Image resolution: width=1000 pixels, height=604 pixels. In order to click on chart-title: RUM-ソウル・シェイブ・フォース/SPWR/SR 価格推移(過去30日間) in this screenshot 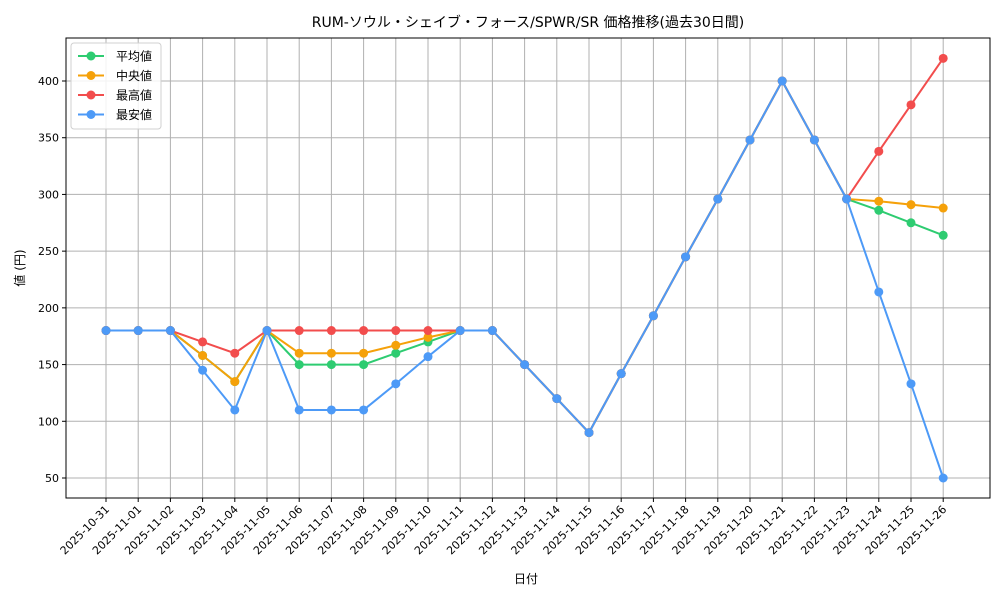, I will do `click(528, 22)`.